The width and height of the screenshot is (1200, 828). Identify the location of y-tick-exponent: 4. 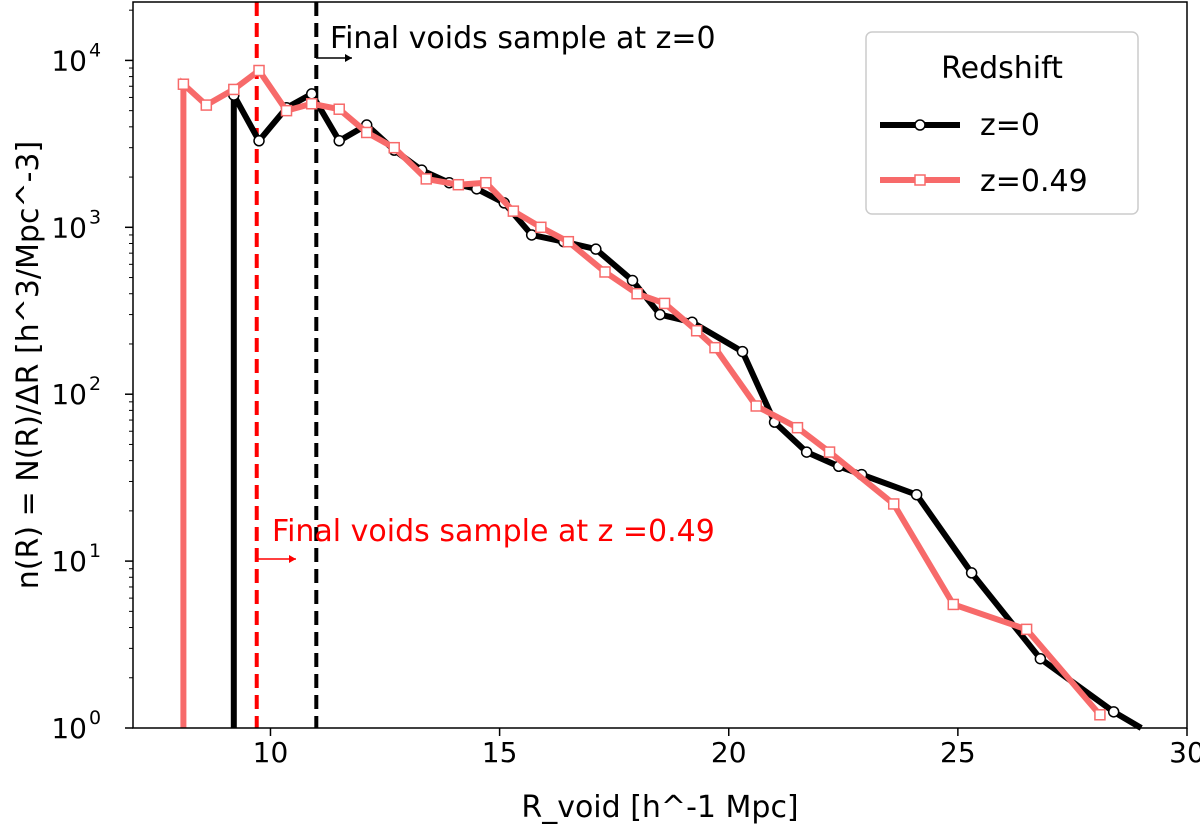
(95, 50).